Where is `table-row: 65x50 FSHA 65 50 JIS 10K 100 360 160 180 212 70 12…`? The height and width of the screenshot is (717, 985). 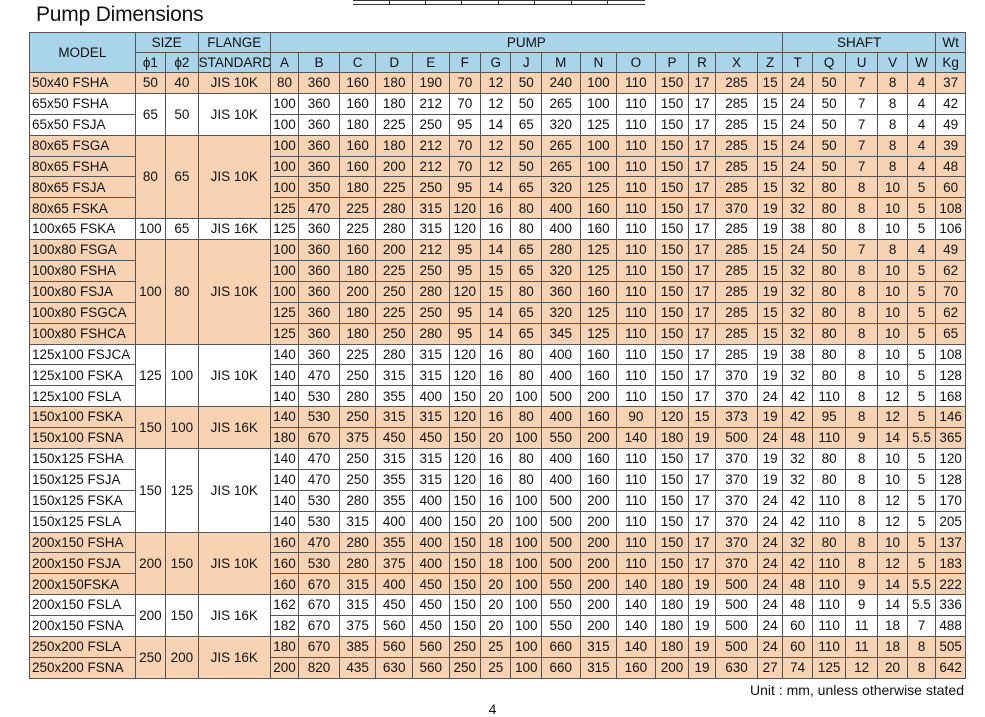 table-row: 65x50 FSHA 65 50 JIS 10K 100 360 160 180 212 70 12… is located at coordinates (497, 114).